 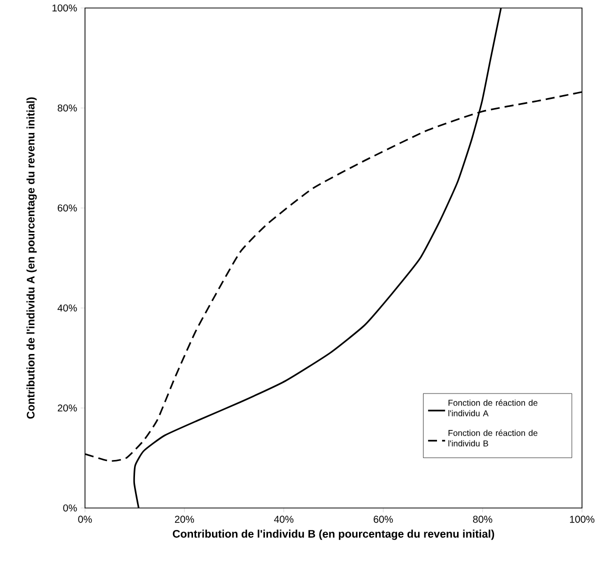 What do you see at coordinates (284, 519) in the screenshot?
I see `x-tick-label: 40%` at bounding box center [284, 519].